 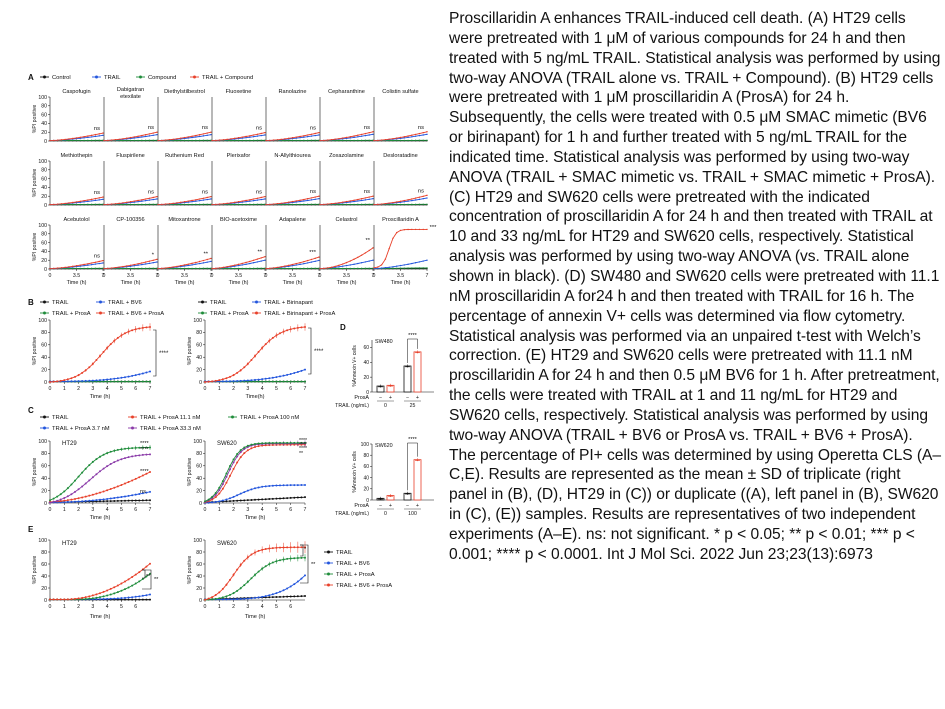 What do you see at coordinates (211, 258) in the screenshot?
I see `panel-a-plot-16-point-trail-compound` at bounding box center [211, 258].